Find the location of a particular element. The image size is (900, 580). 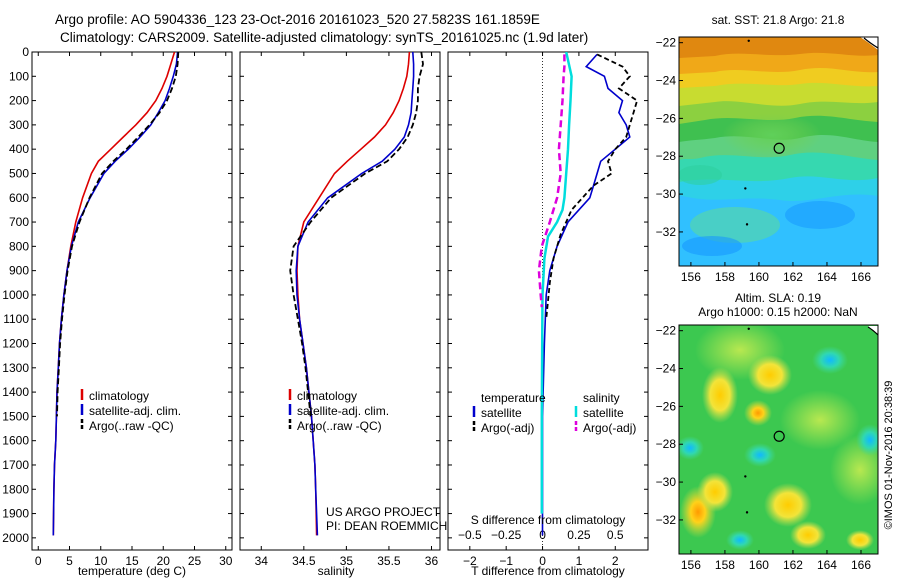

x-tick-label: 5 is located at coordinates (69, 561).